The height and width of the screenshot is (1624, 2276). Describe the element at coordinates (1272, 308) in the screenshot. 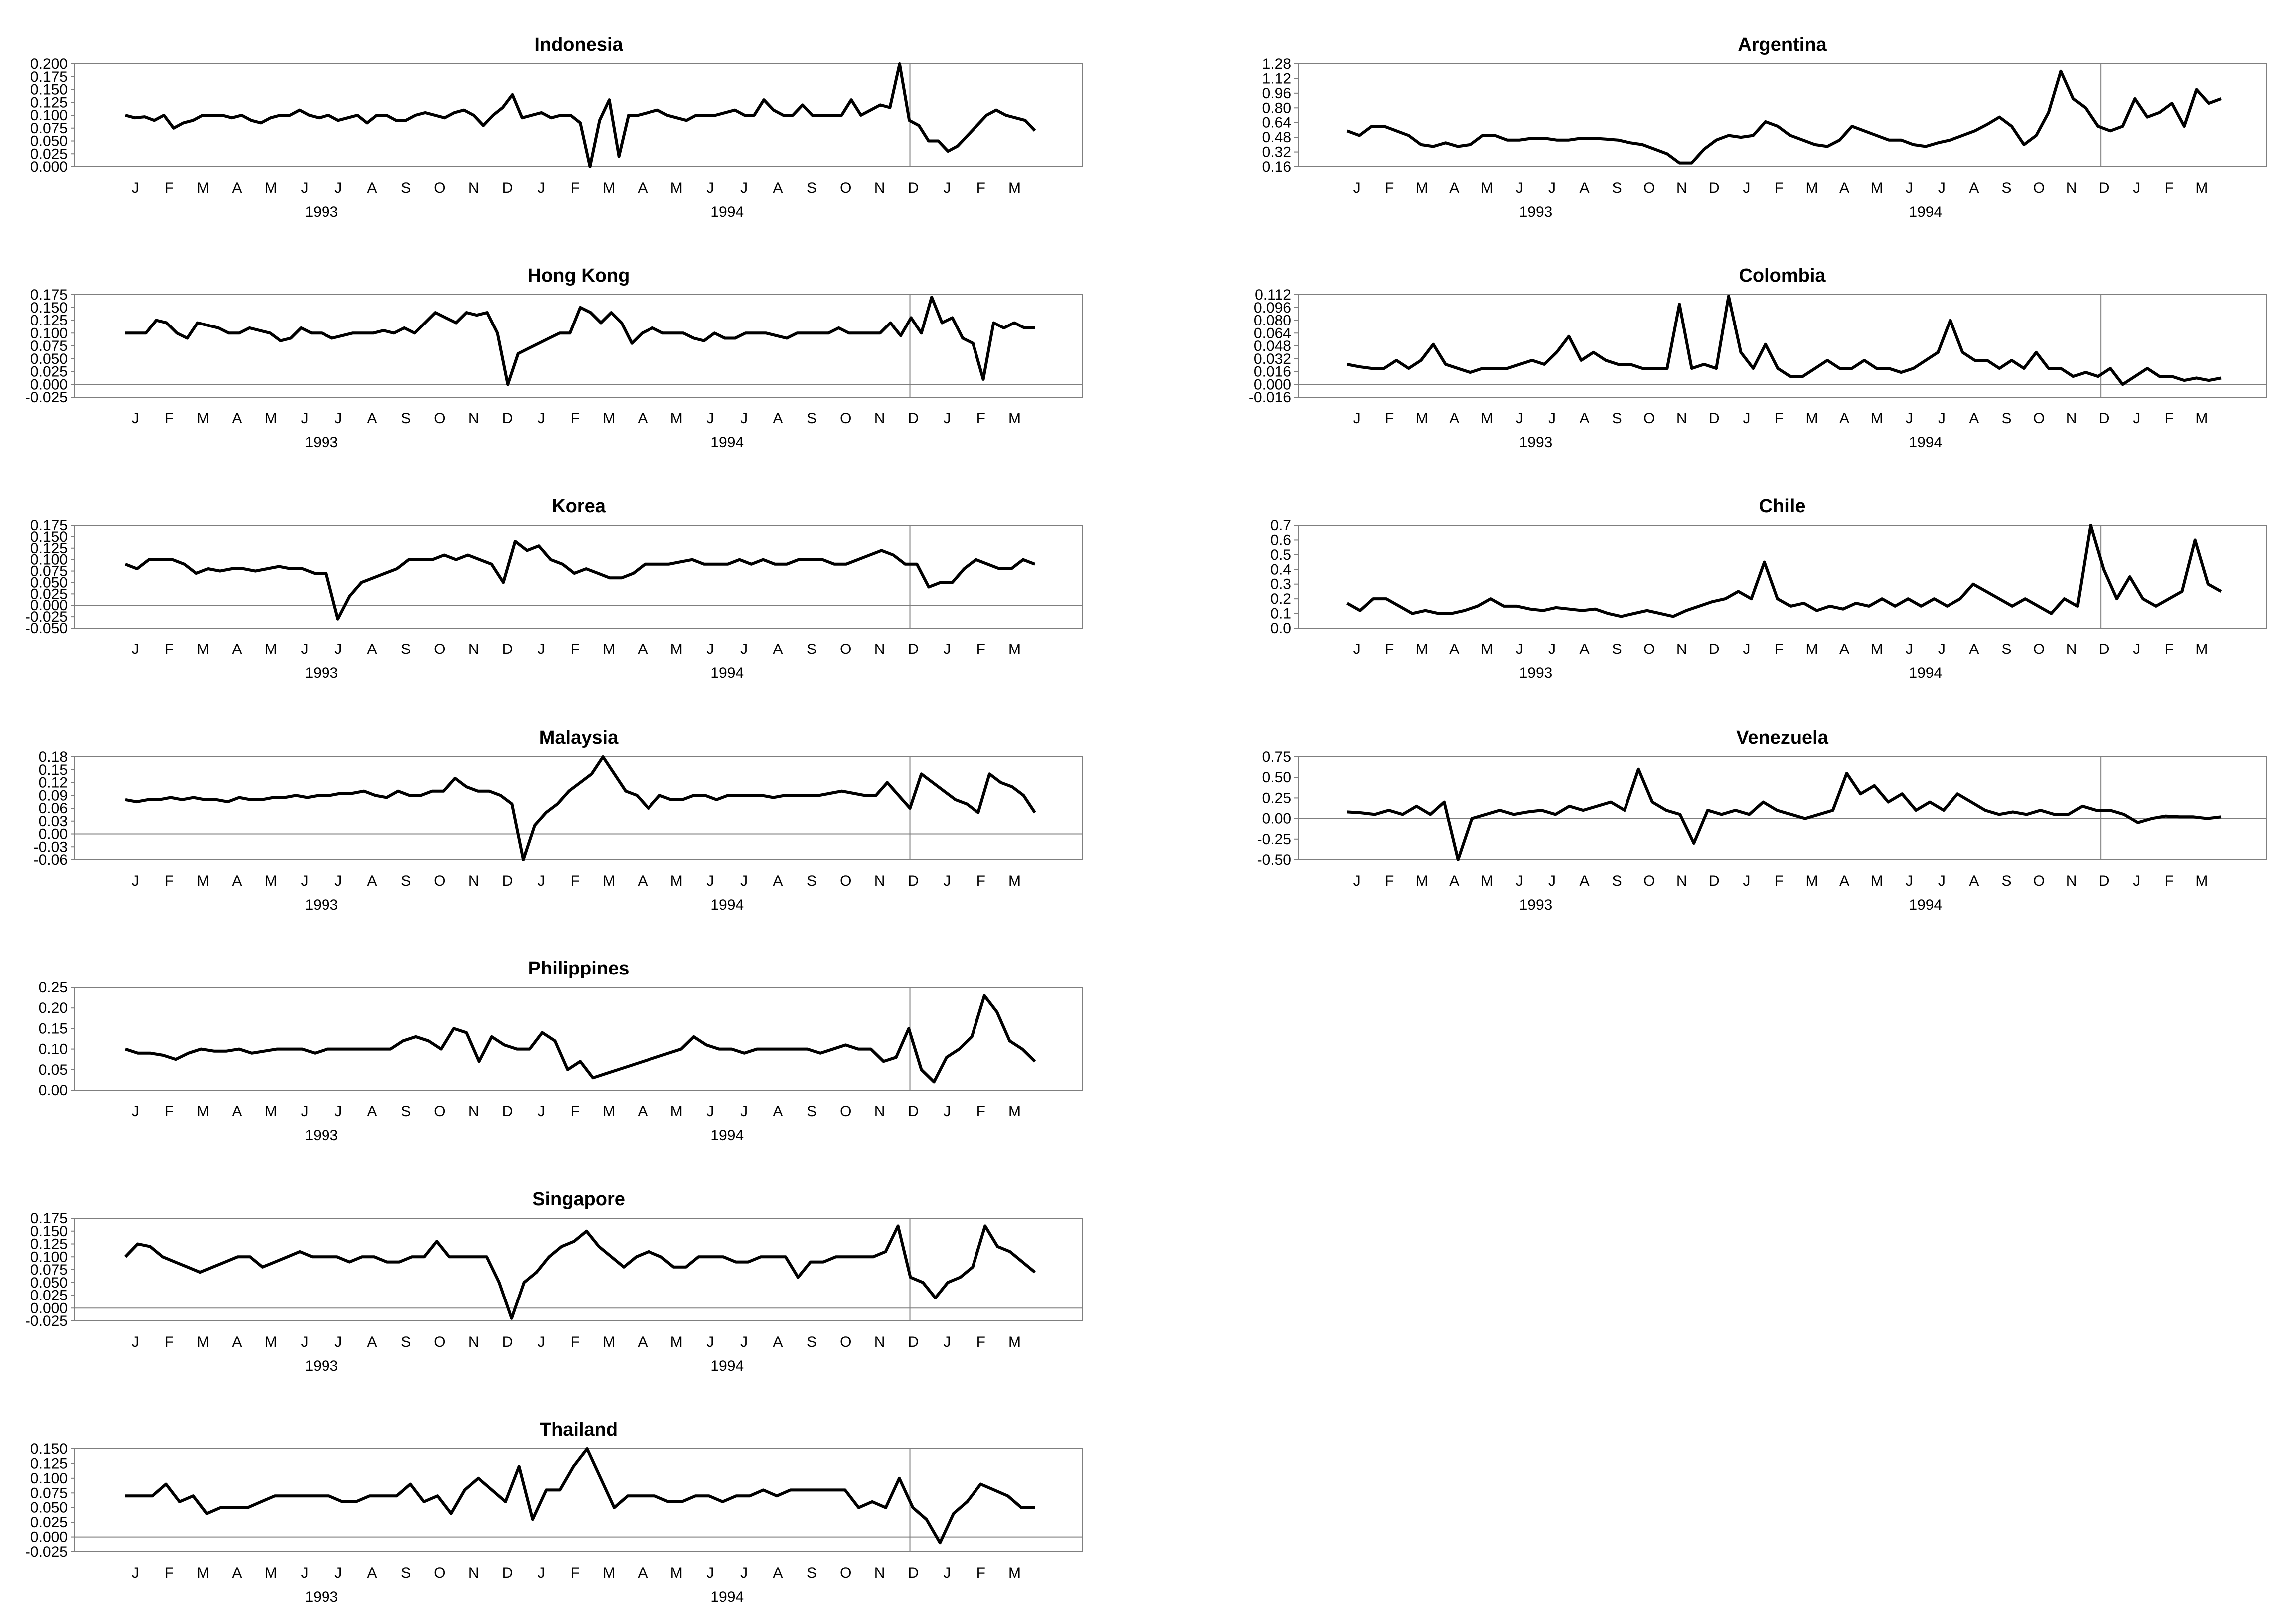

I see `y-tick-label: 0.096` at that location.